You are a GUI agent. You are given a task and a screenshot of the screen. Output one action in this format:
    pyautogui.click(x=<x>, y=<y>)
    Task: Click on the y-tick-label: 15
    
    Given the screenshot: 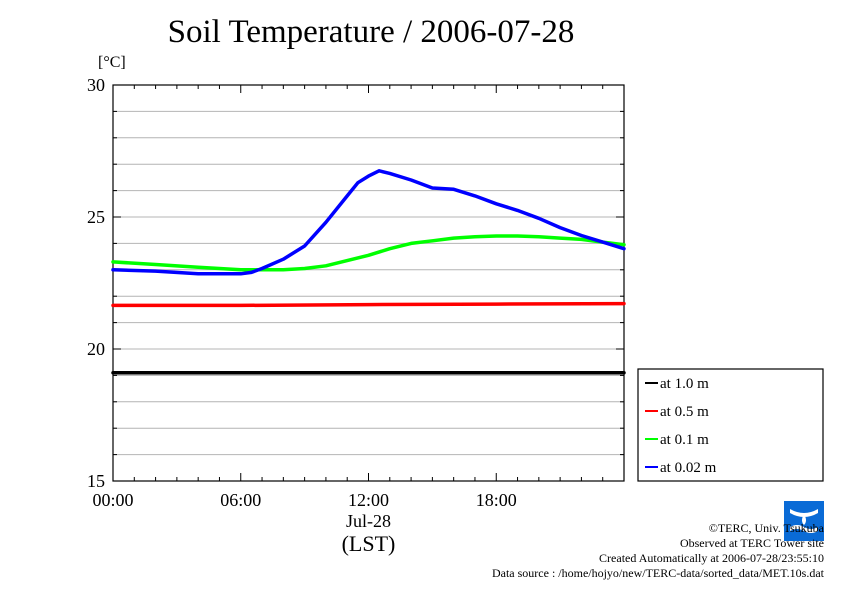 What is the action you would take?
    pyautogui.click(x=96, y=481)
    